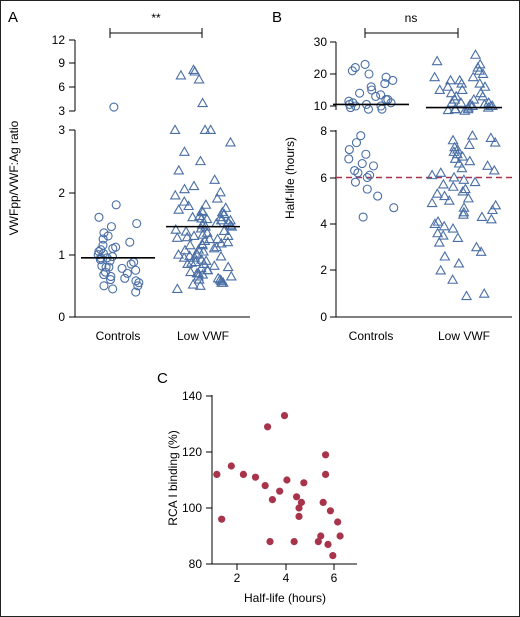 This screenshot has width=520, height=617. I want to click on panel-b-tick-label: 6, so click(323, 178).